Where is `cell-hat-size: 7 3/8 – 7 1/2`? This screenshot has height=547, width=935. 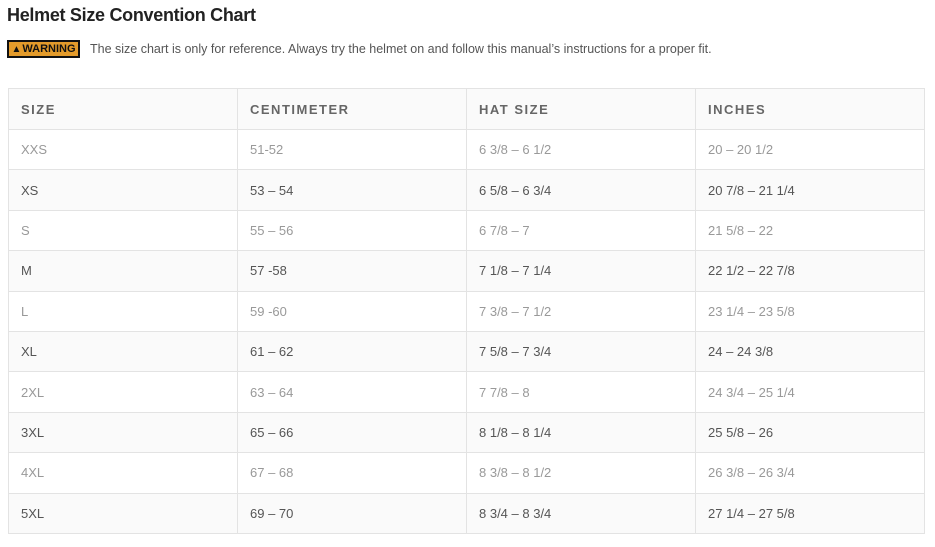
cell-hat-size: 7 3/8 – 7 1/2 is located at coordinates (581, 311).